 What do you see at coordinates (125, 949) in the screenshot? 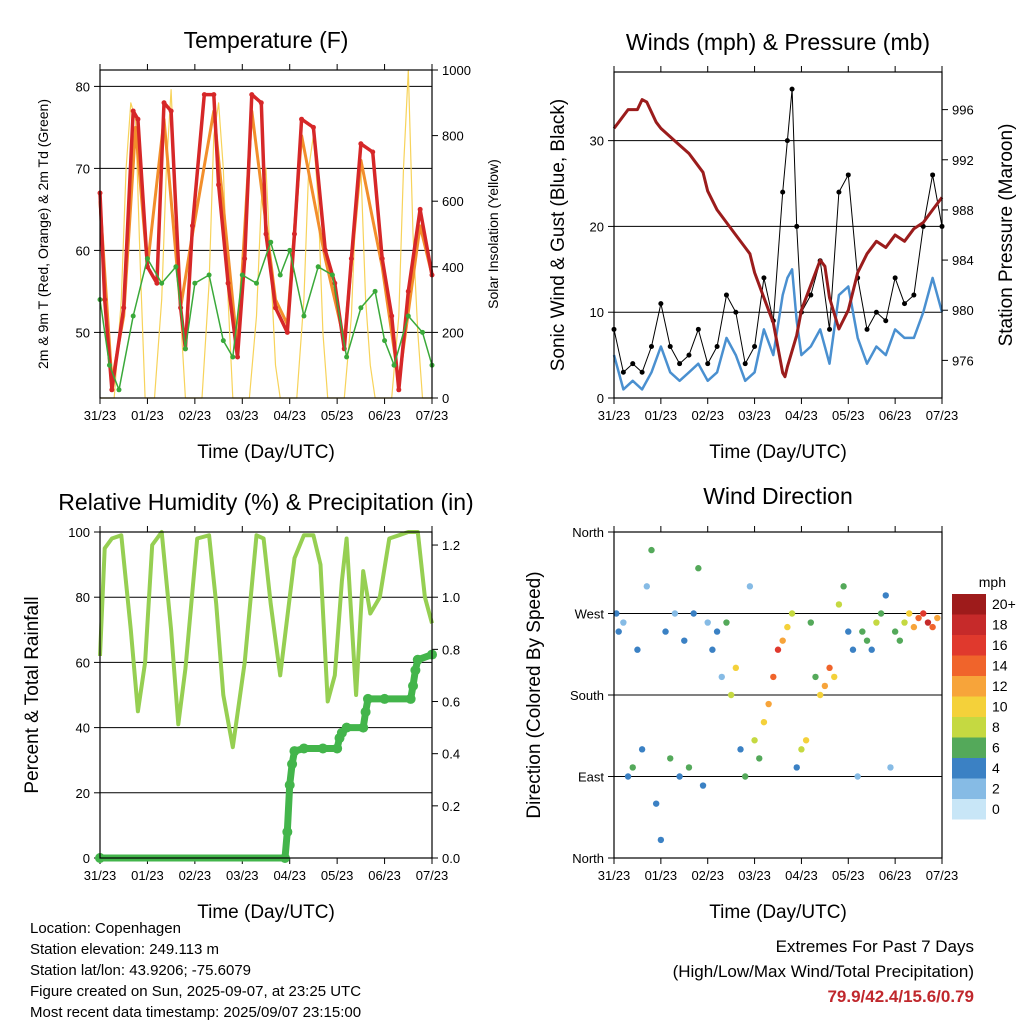
I see `station-elevation: Station elevation: 249.113 m` at bounding box center [125, 949].